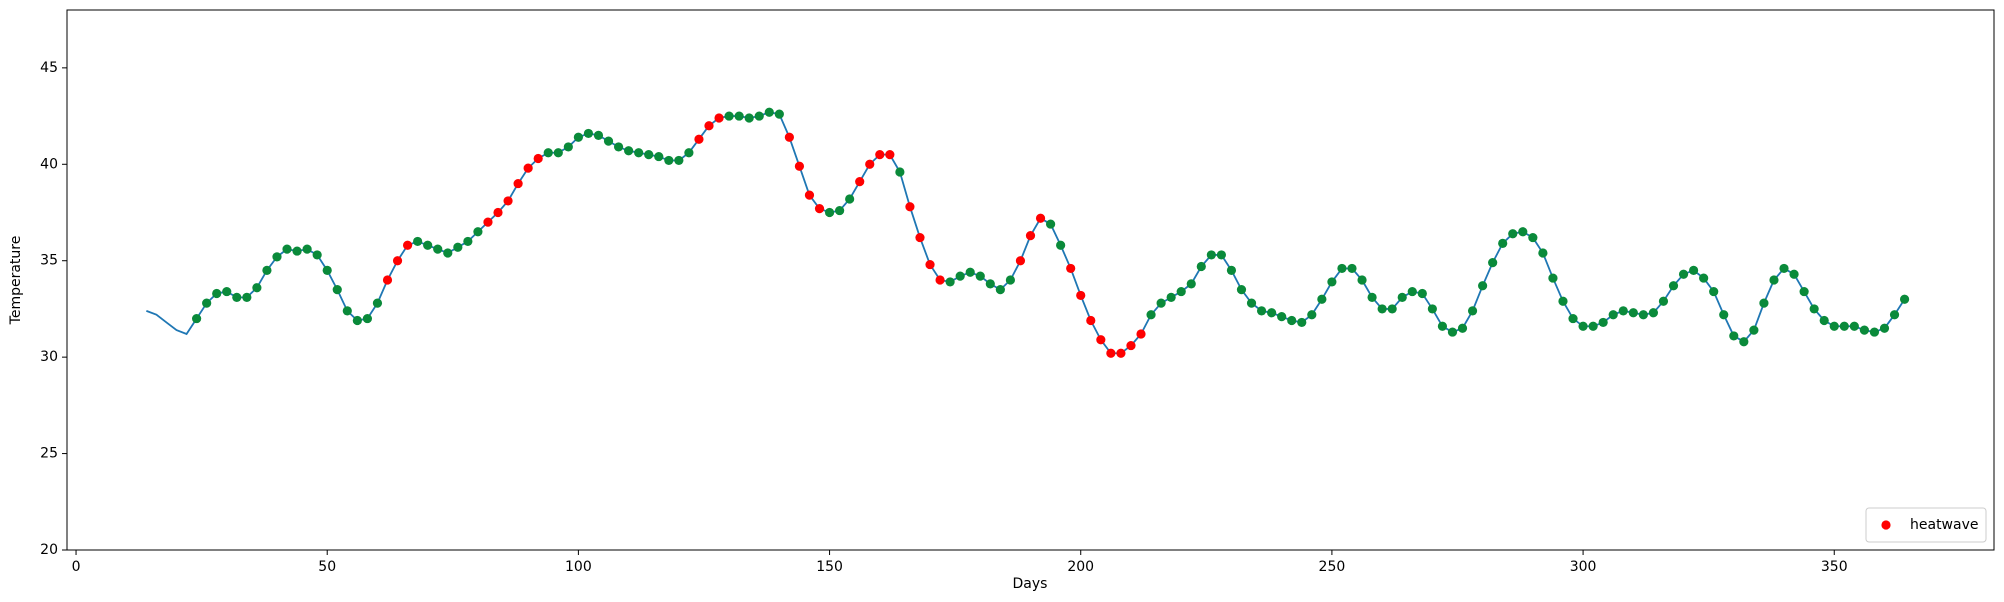 The image size is (2004, 602). What do you see at coordinates (1944, 525) in the screenshot?
I see `legend-label: heatwave` at bounding box center [1944, 525].